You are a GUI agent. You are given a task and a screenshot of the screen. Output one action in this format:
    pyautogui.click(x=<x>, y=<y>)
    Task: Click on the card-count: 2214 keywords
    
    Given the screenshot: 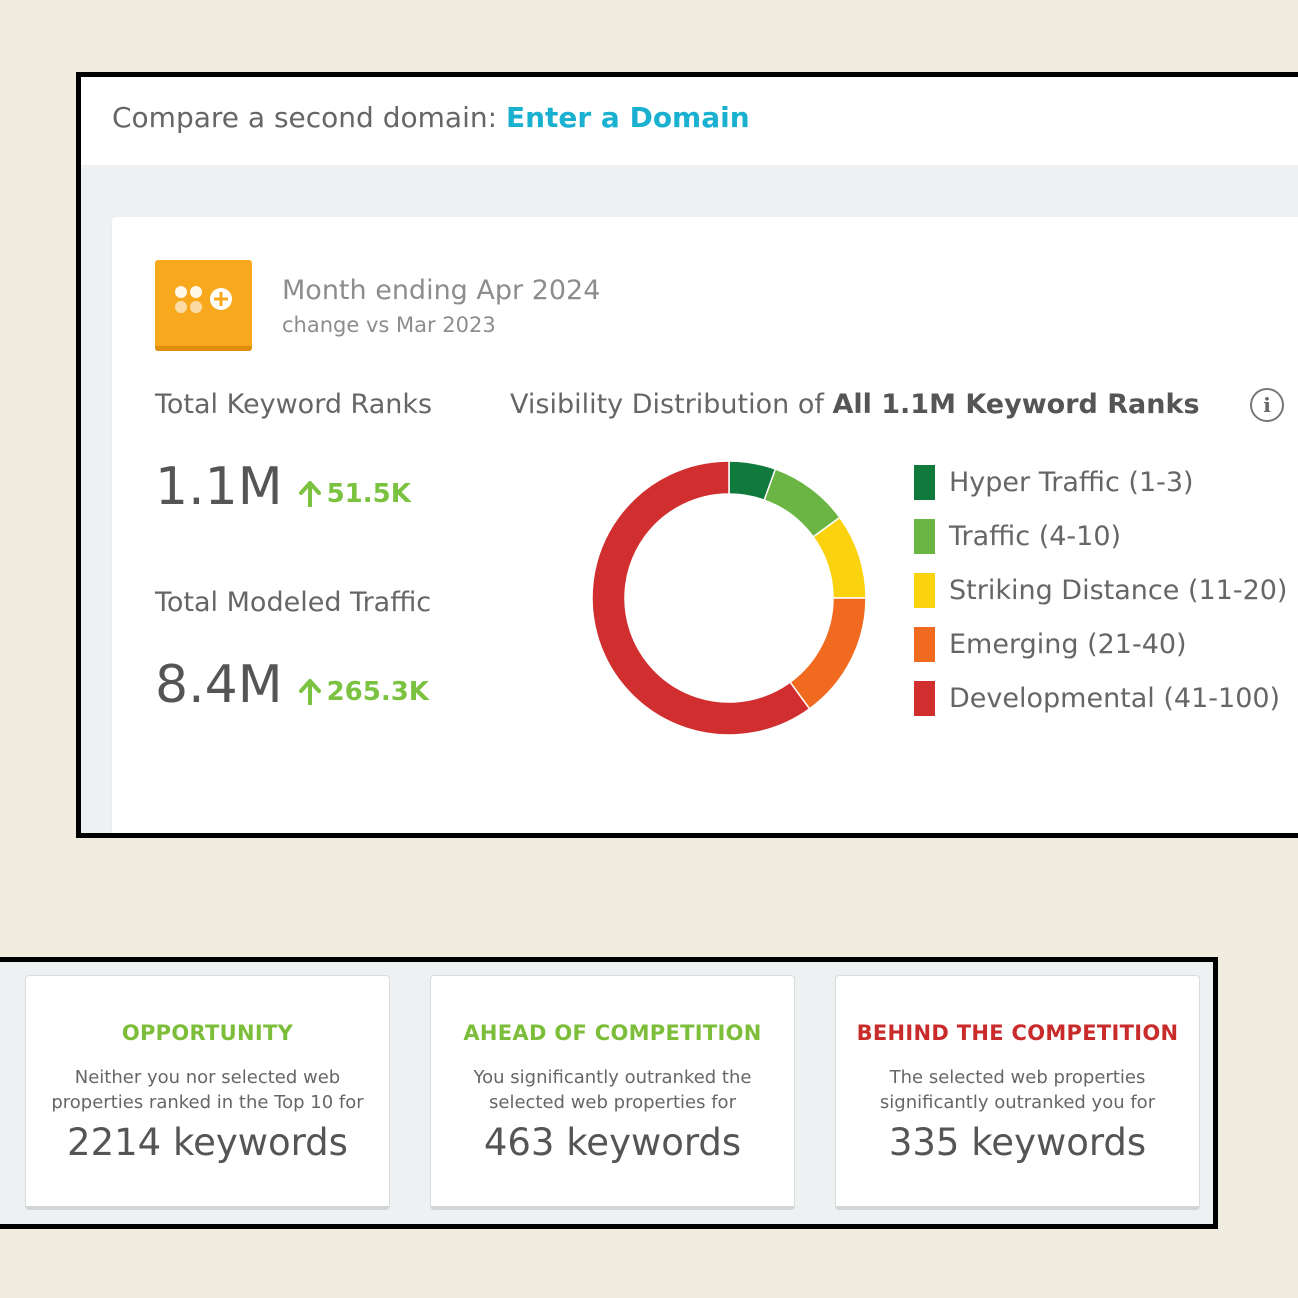 What is the action you would take?
    pyautogui.click(x=207, y=1142)
    